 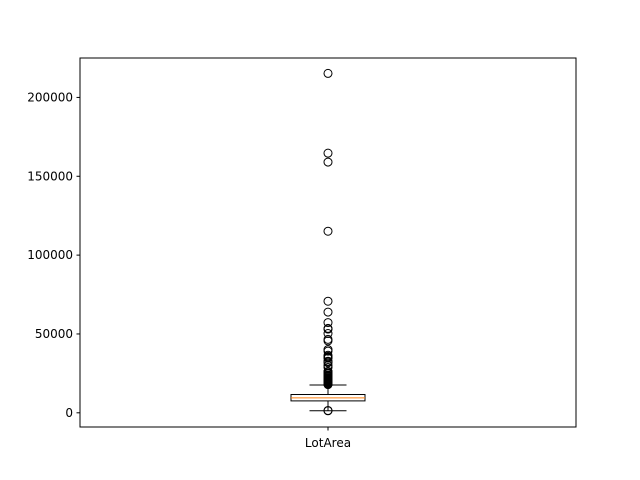 I want to click on y-tick-label: 150000, so click(x=50, y=176).